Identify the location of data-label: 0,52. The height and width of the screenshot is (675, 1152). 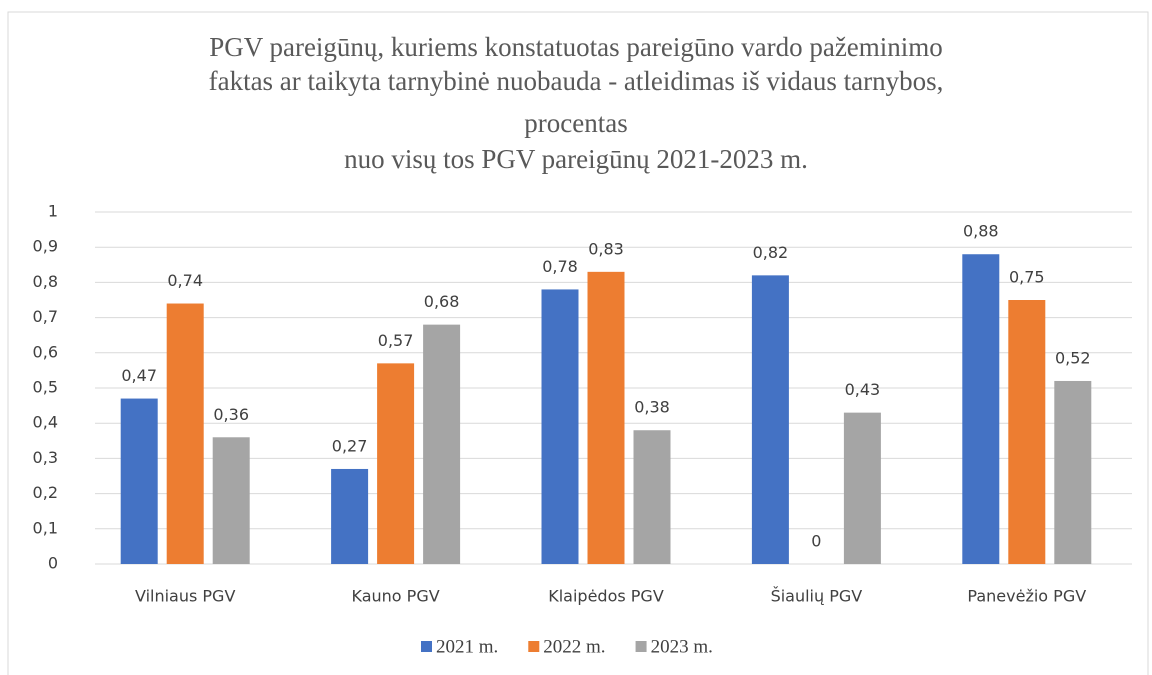
(1073, 357).